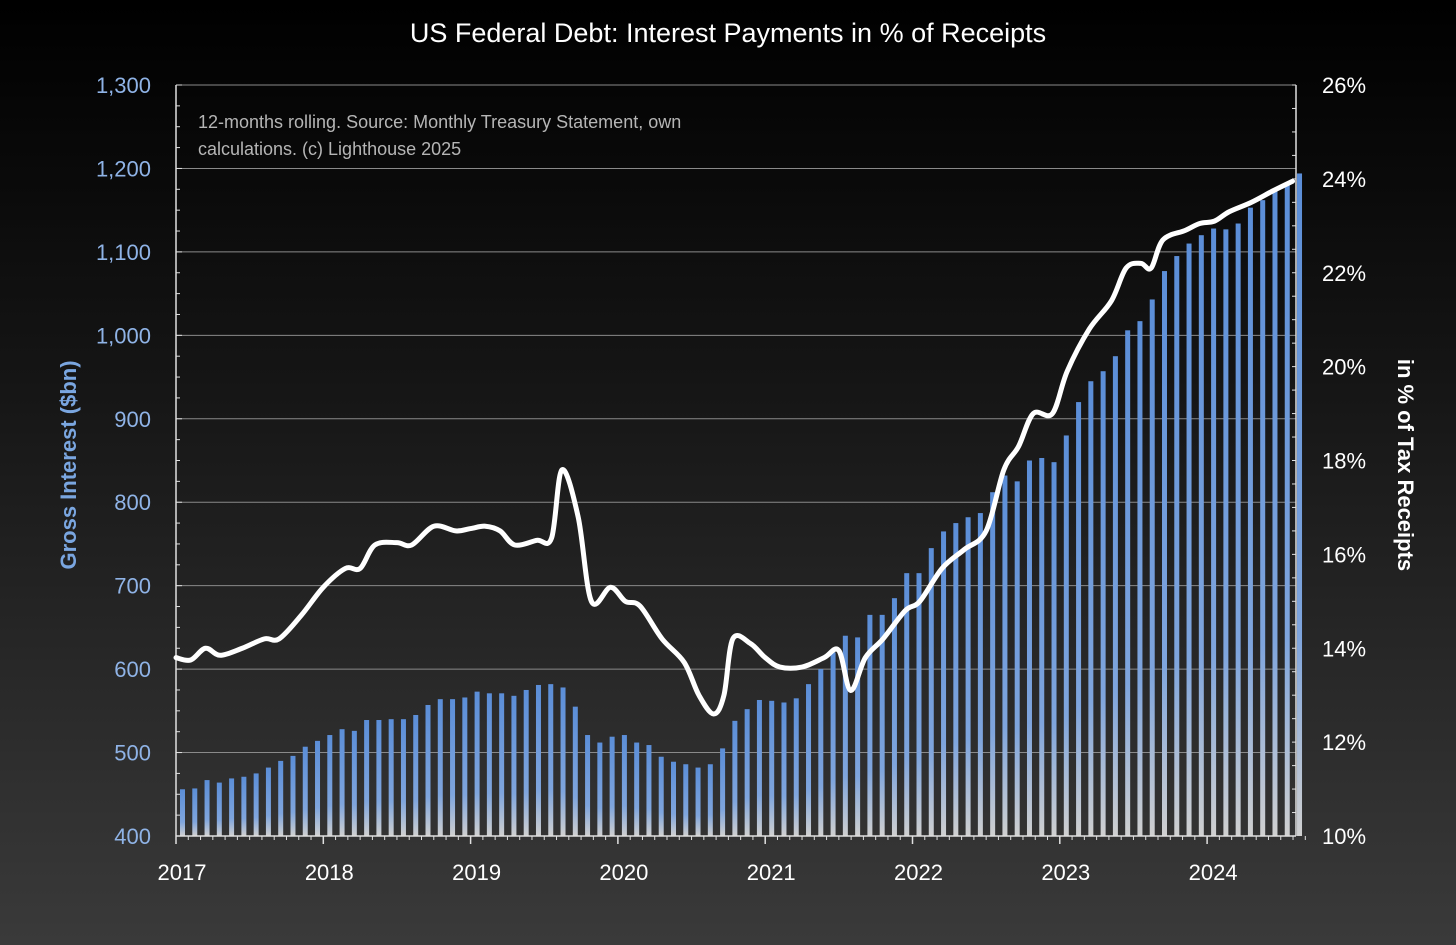  Describe the element at coordinates (918, 872) in the screenshot. I see `x-tick-label: 2022` at that location.